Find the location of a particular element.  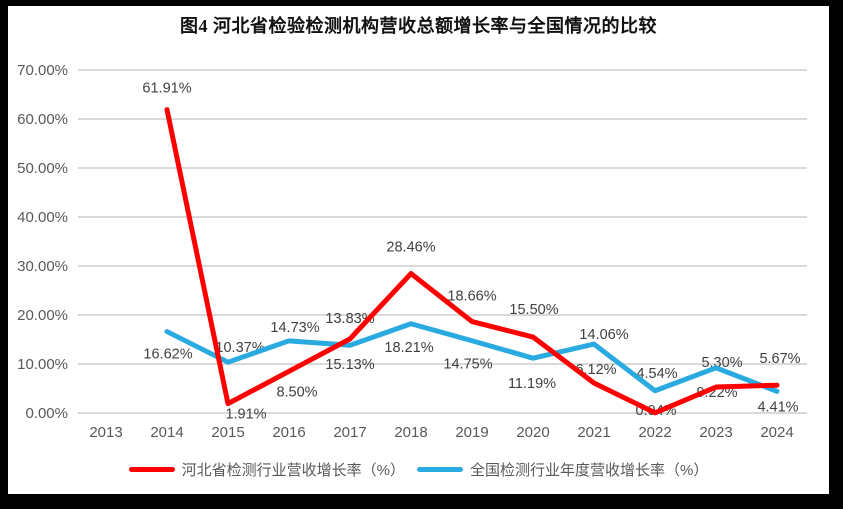

x-axis-tick-label: 2018 is located at coordinates (410, 432).